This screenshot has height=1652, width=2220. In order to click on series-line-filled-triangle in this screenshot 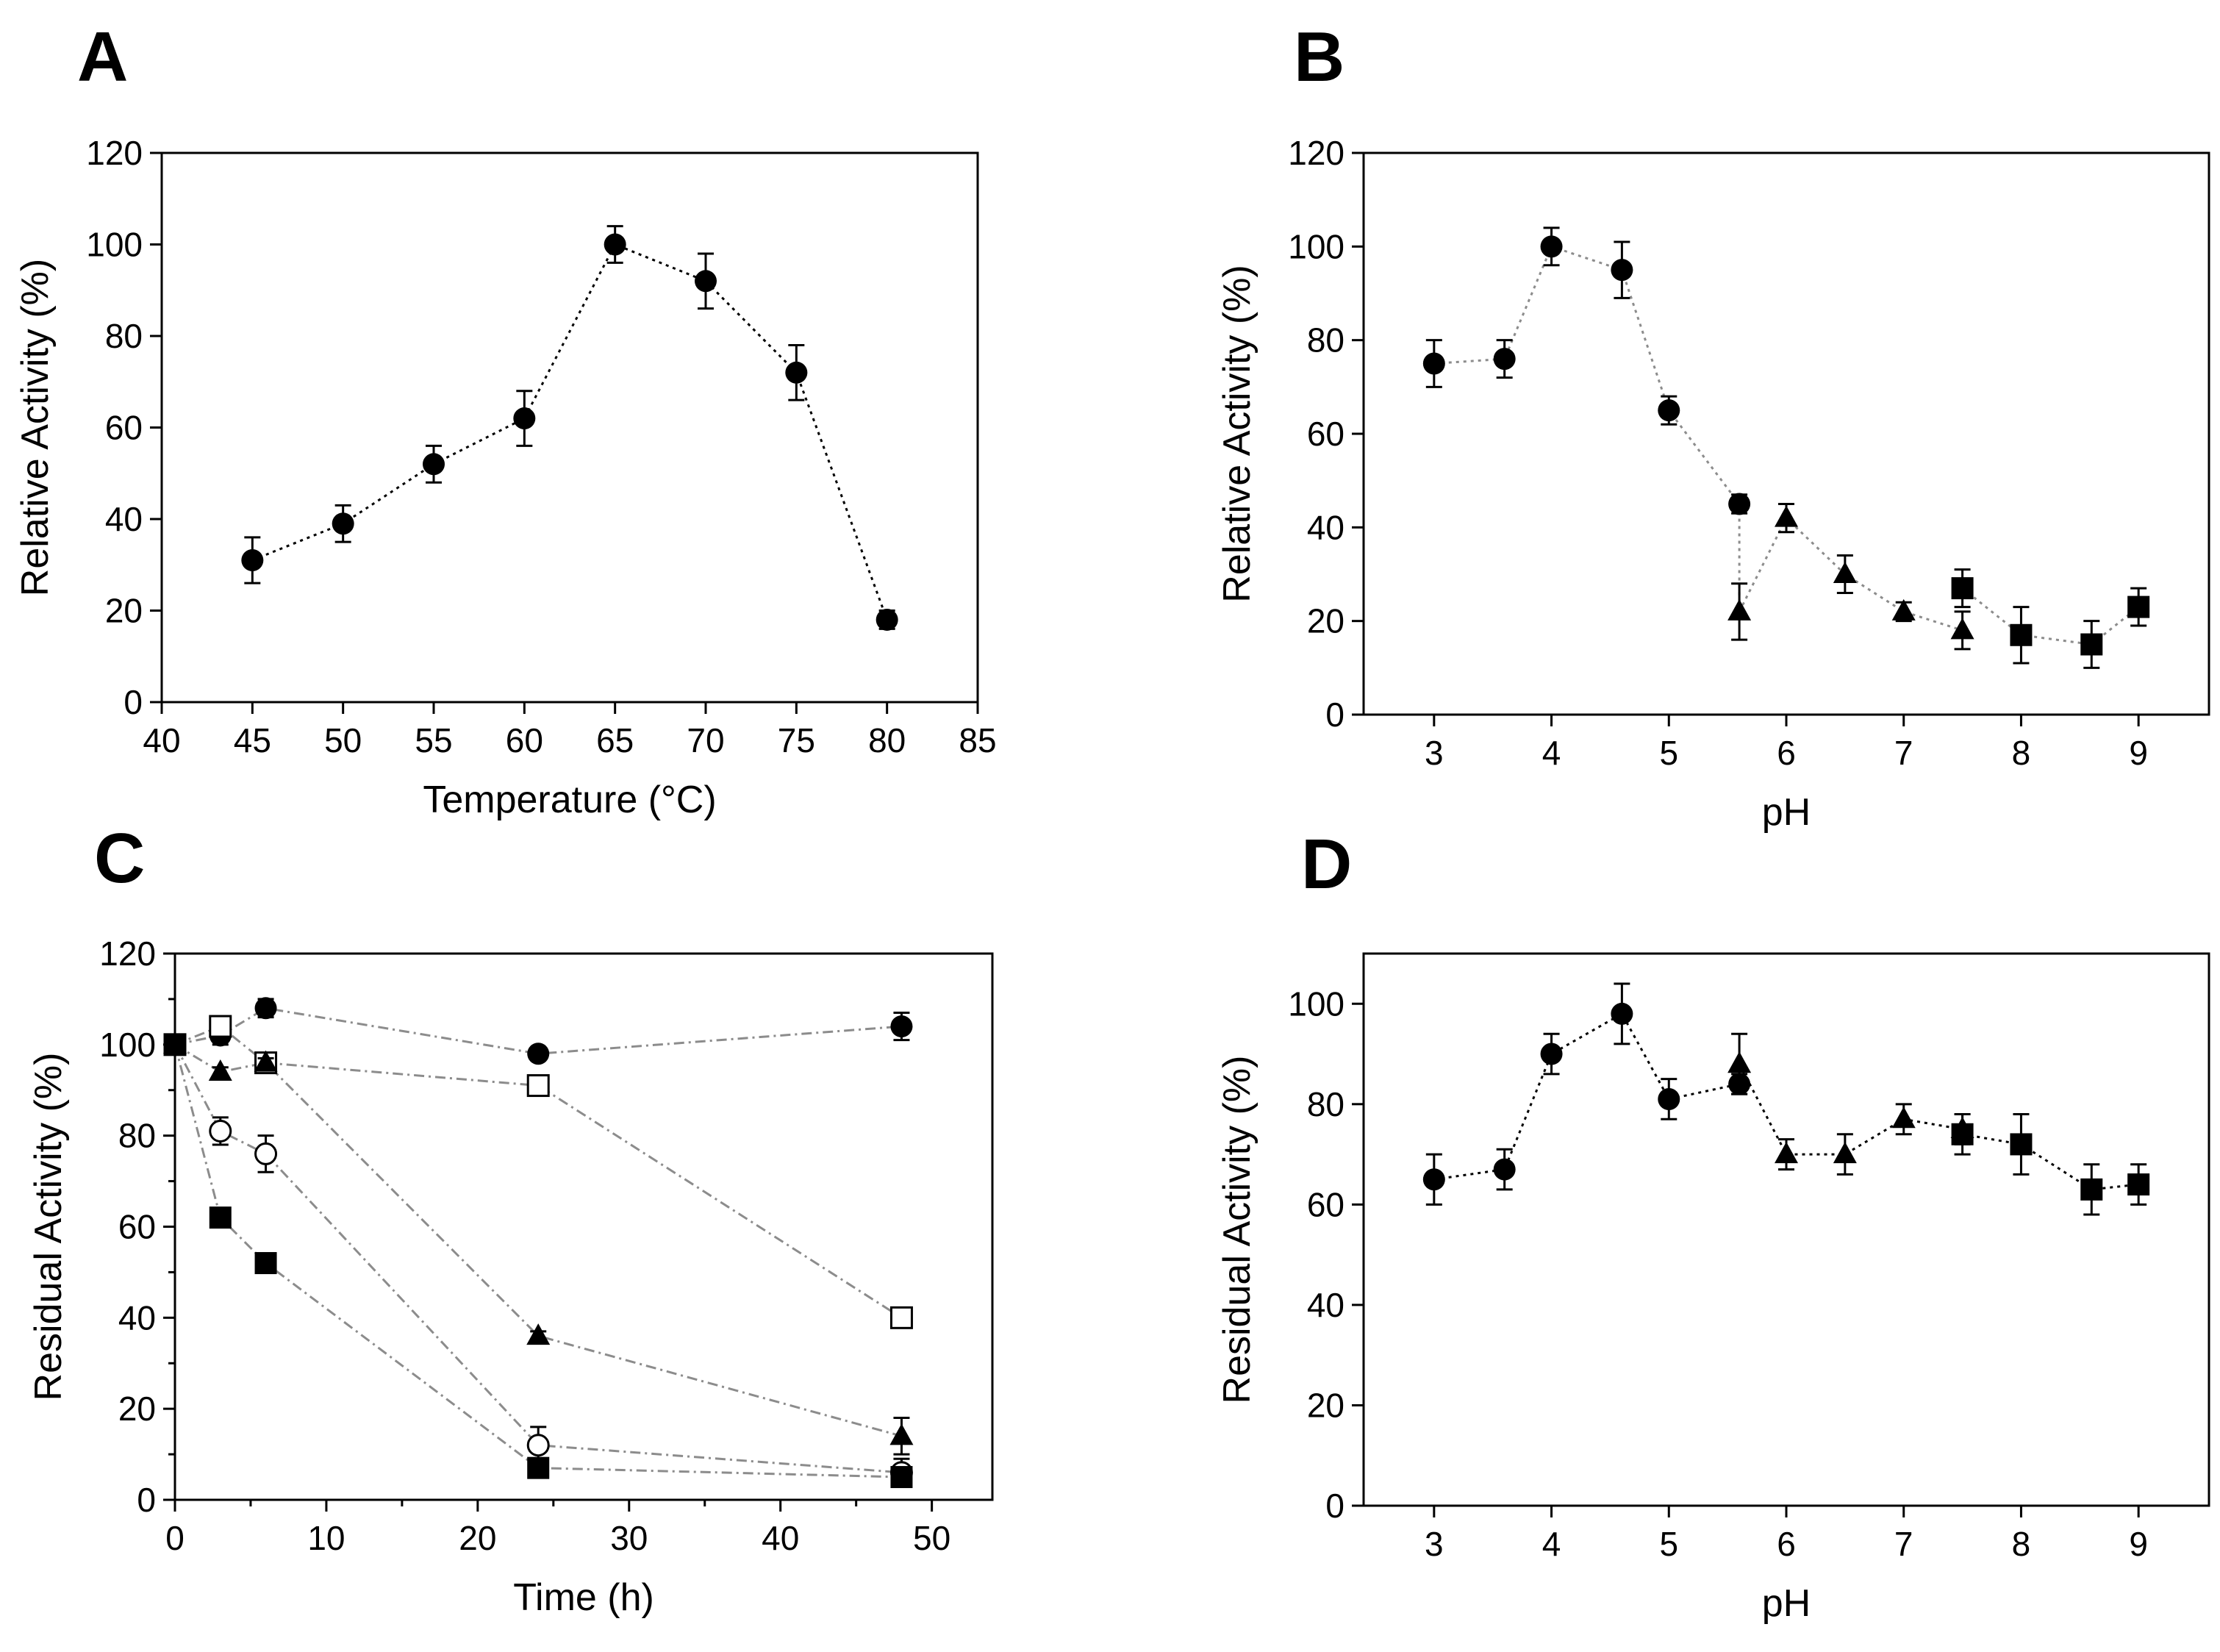, I will do `click(538, 1240)`.